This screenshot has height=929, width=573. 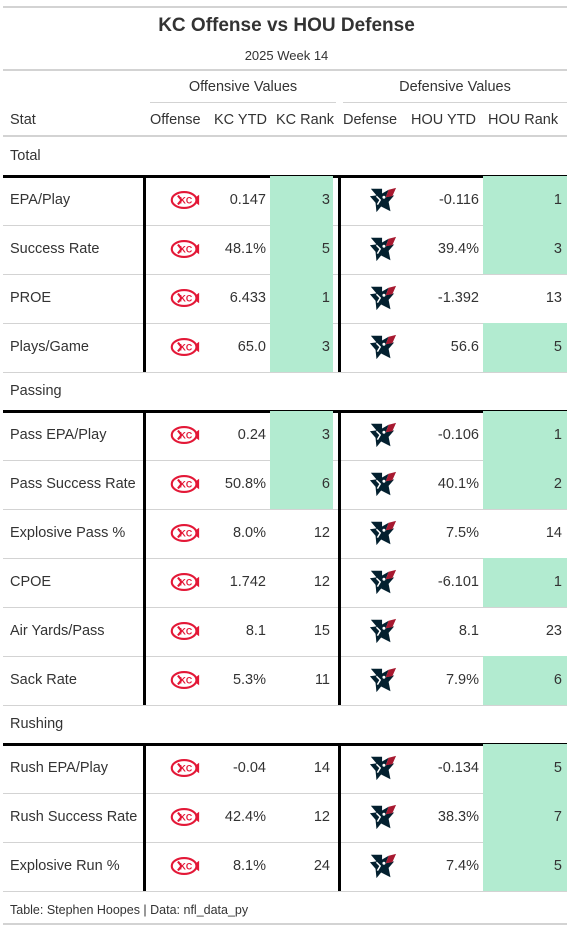 I want to click on spanner-offensive-values: Offensive Values, so click(x=243, y=87).